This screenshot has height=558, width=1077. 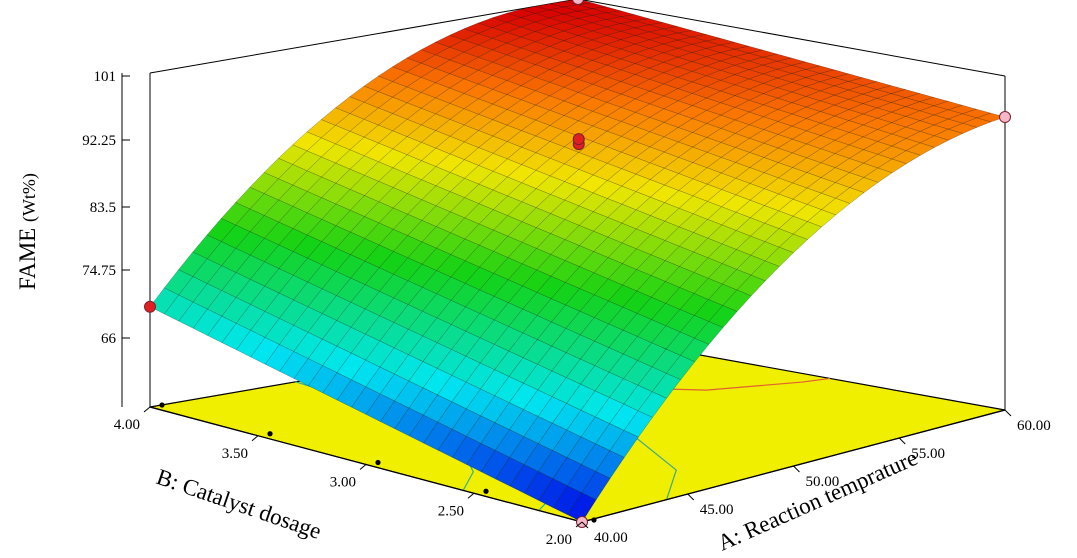 I want to click on x-tick-label: 40.00, so click(x=611, y=538).